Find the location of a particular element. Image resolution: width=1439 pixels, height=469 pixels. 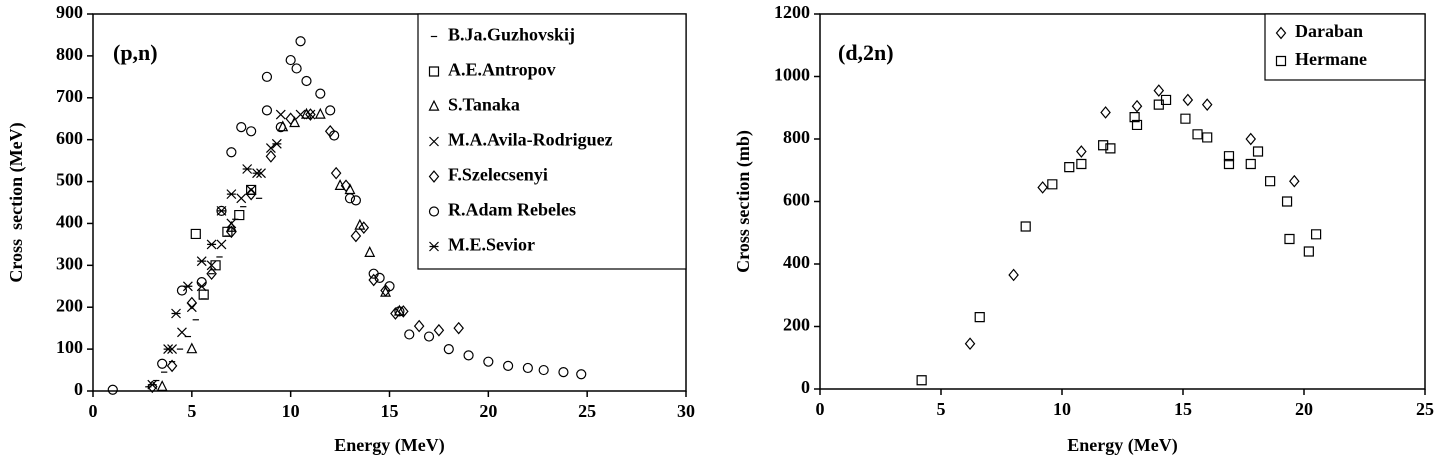

annotation: (p,n) is located at coordinates (135, 52).